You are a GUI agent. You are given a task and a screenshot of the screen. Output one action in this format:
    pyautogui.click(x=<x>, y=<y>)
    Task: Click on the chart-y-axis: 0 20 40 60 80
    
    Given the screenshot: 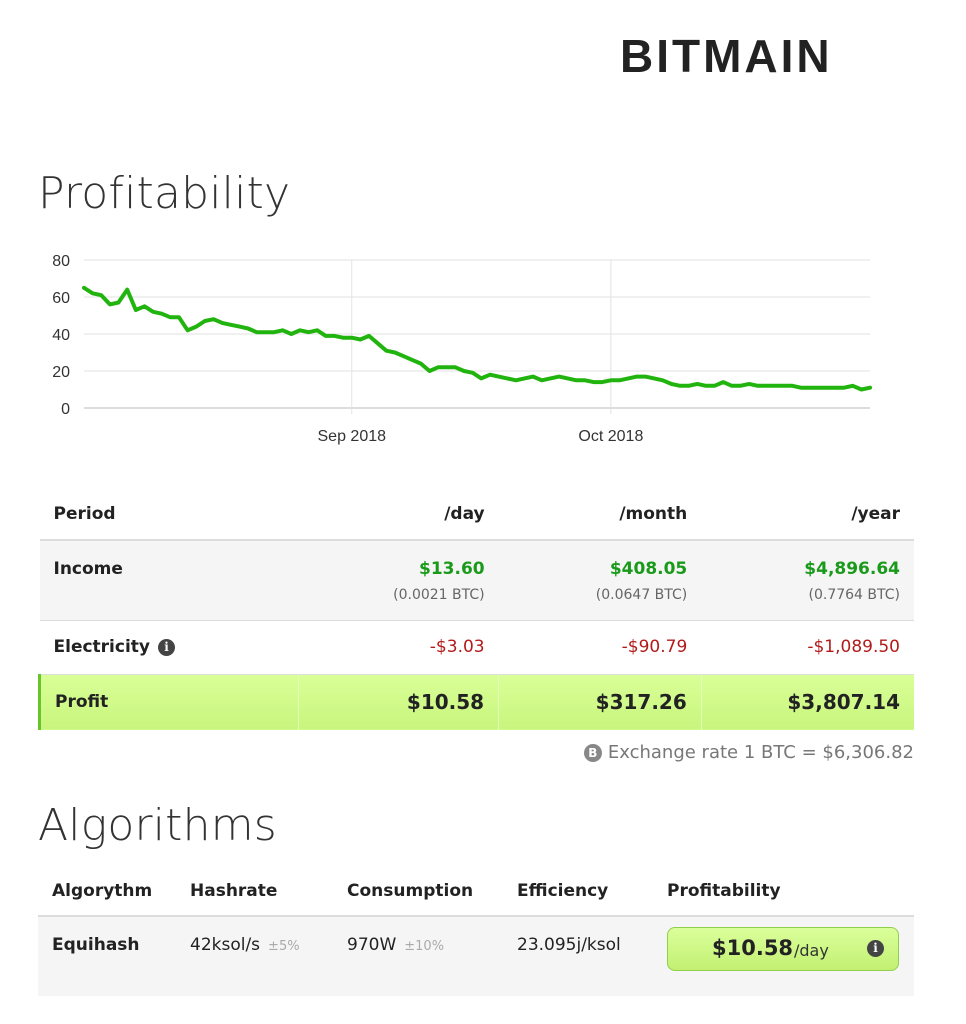 What is the action you would take?
    pyautogui.click(x=61, y=335)
    